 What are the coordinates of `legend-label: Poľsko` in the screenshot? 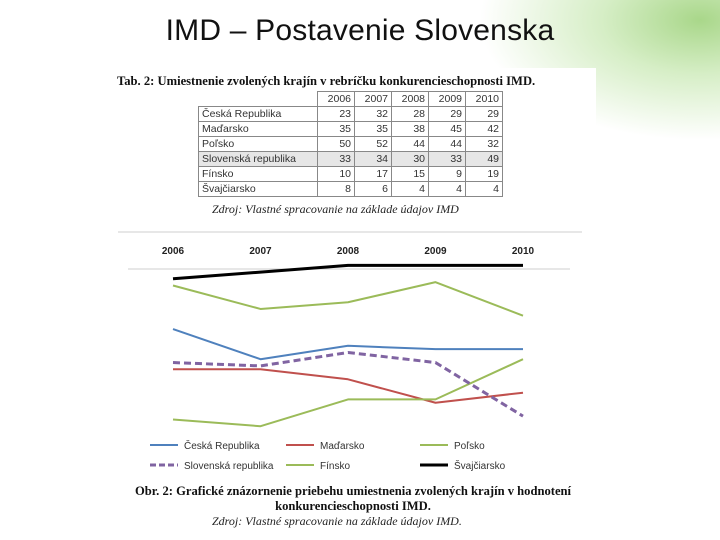 It's located at (469, 446).